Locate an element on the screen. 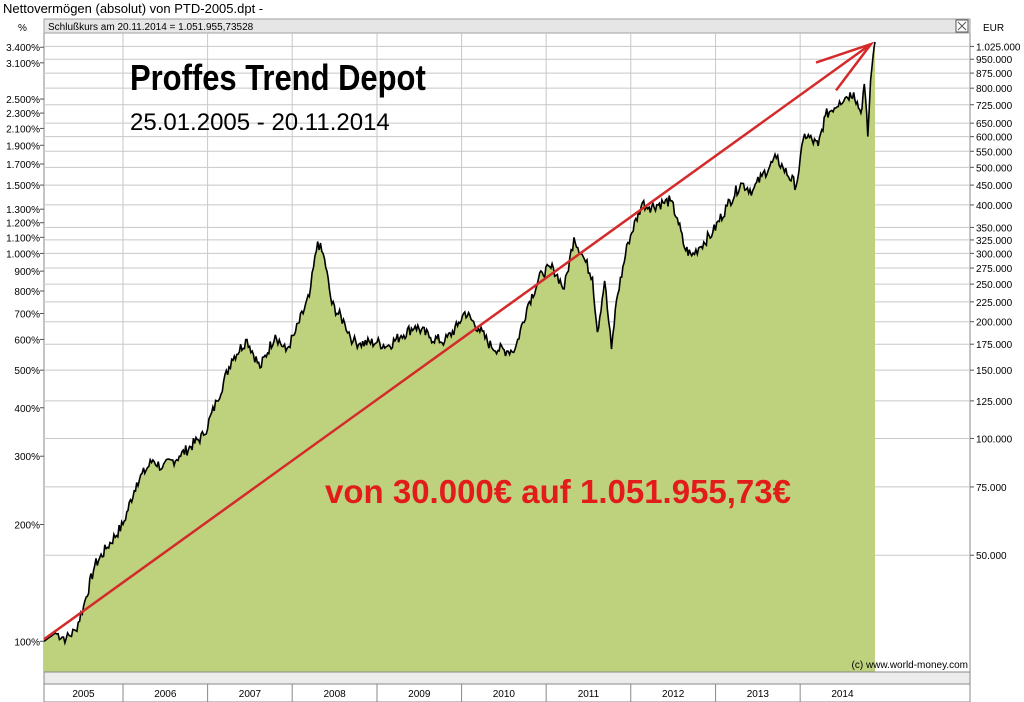 This screenshot has height=702, width=1024. x-tick-label-8: 2013 is located at coordinates (758, 694).